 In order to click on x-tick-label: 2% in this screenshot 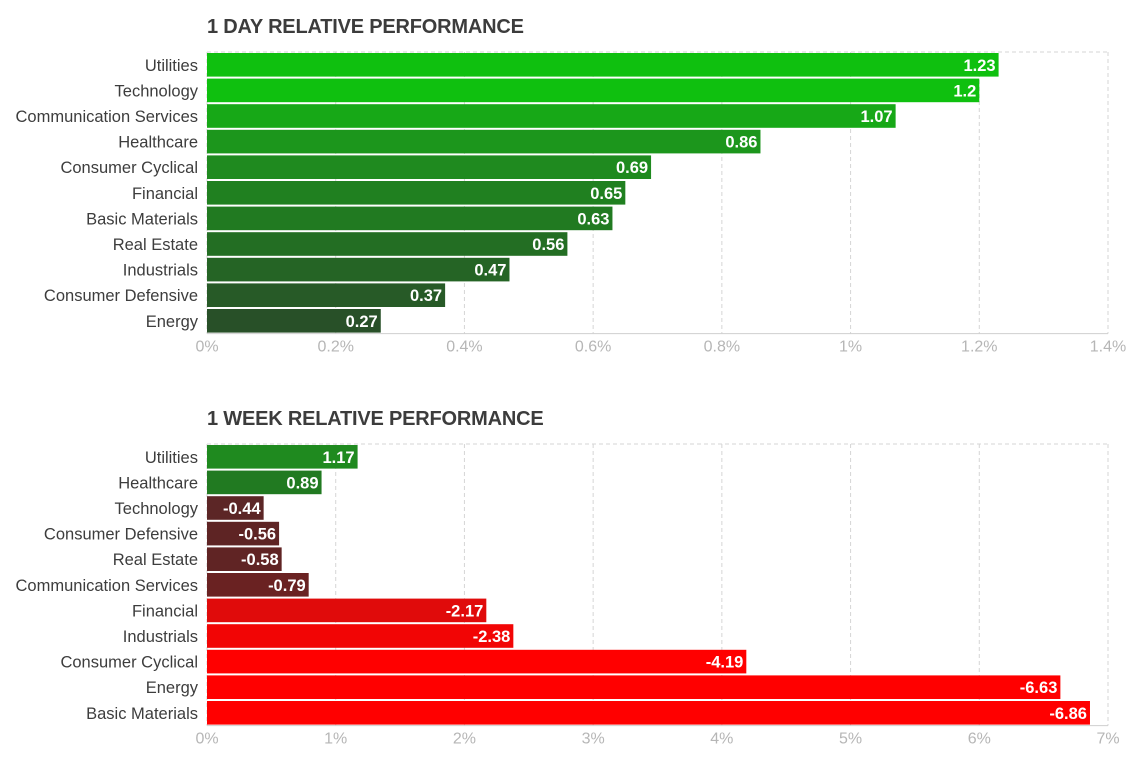, I will do `click(464, 739)`.